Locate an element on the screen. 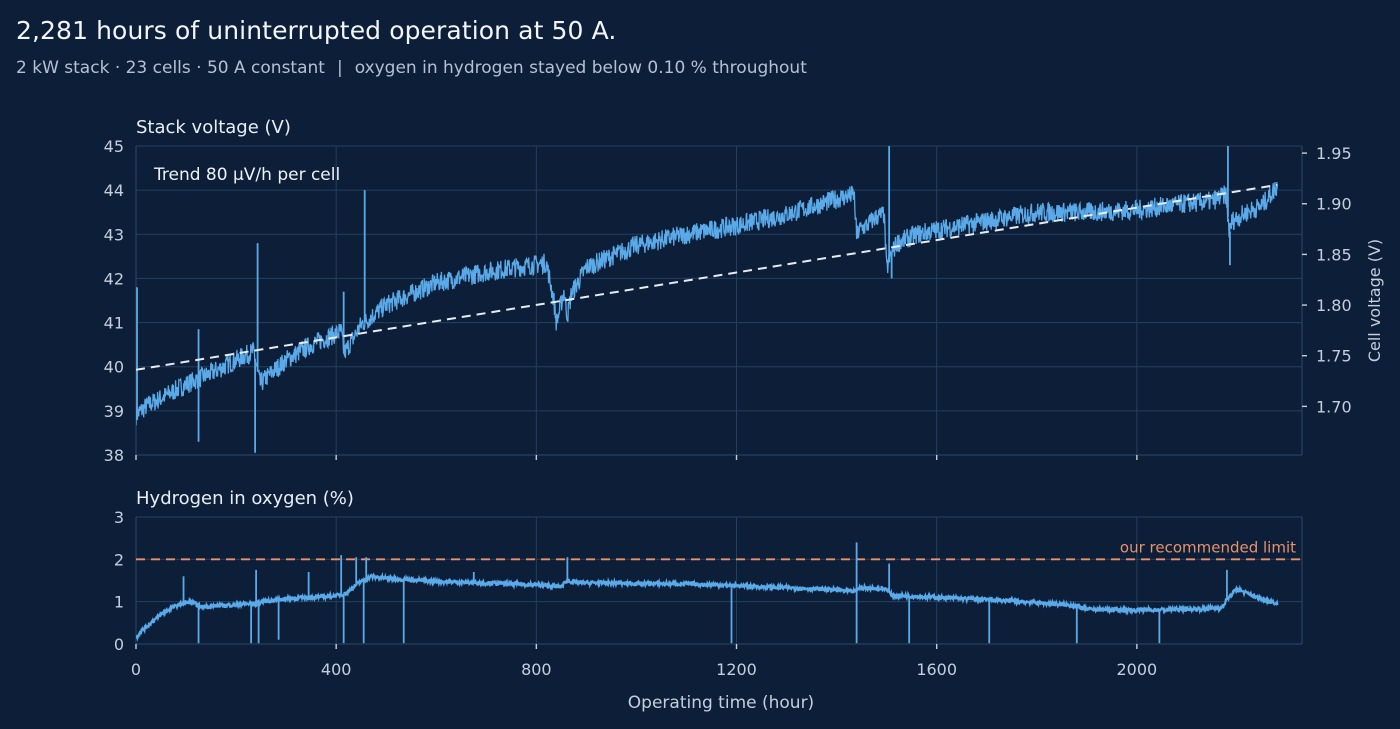  x-axis-label: Operating time (hour) is located at coordinates (721, 703).